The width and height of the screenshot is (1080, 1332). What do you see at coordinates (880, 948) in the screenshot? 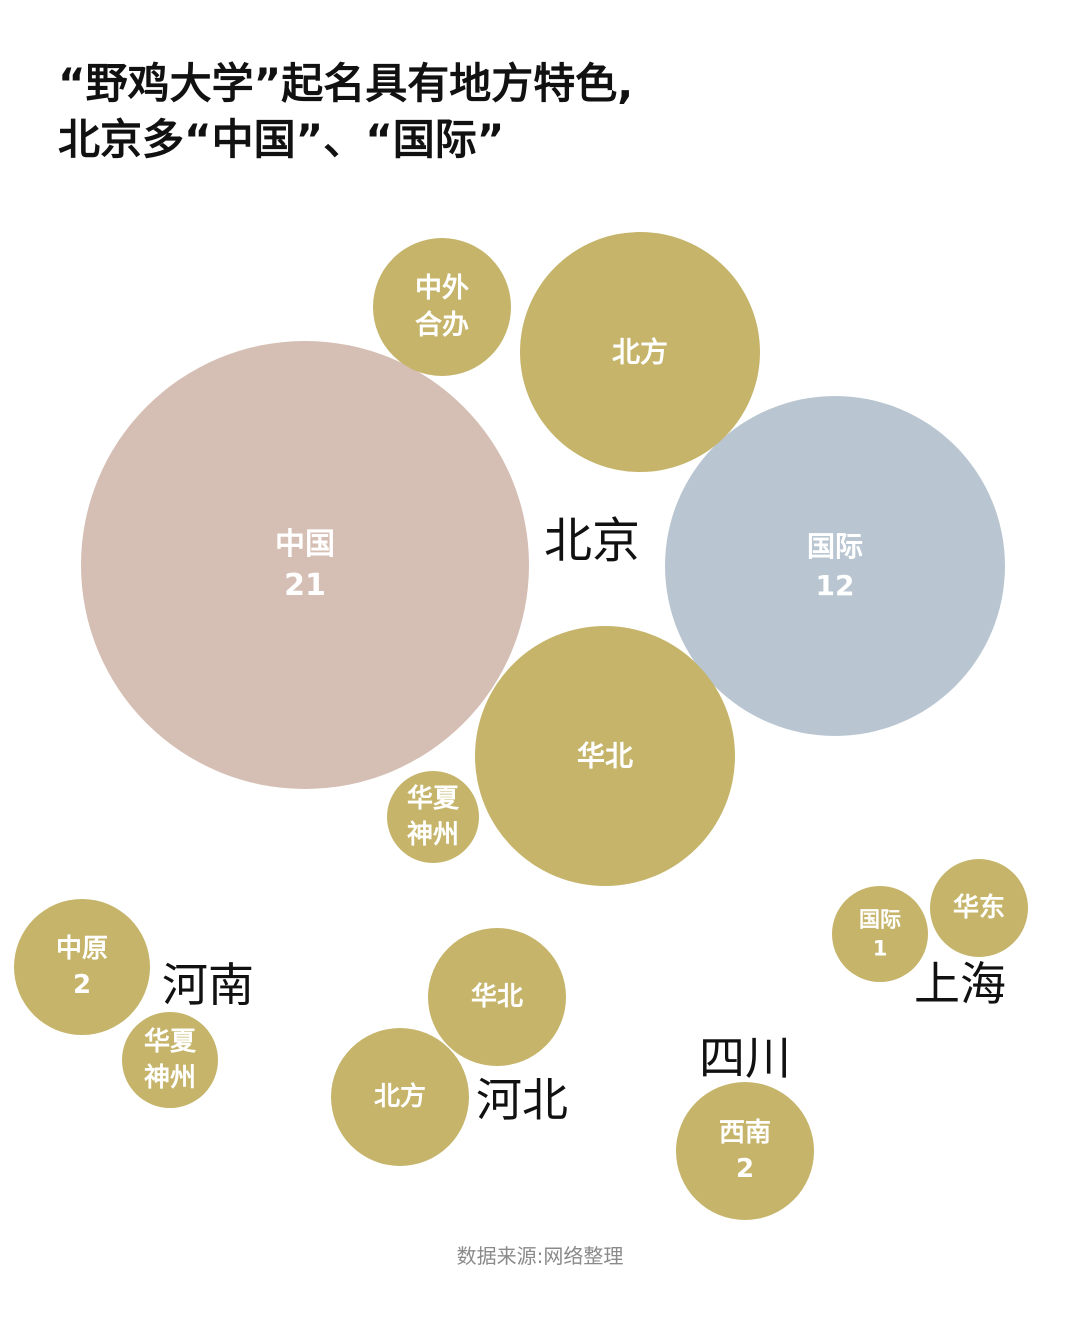
I see `bubble-value-label: 1` at bounding box center [880, 948].